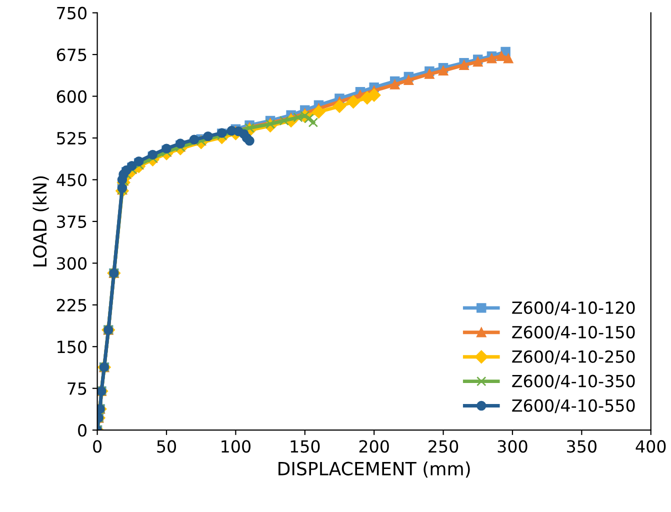  I want to click on x-tick-label: 150, so click(305, 446).